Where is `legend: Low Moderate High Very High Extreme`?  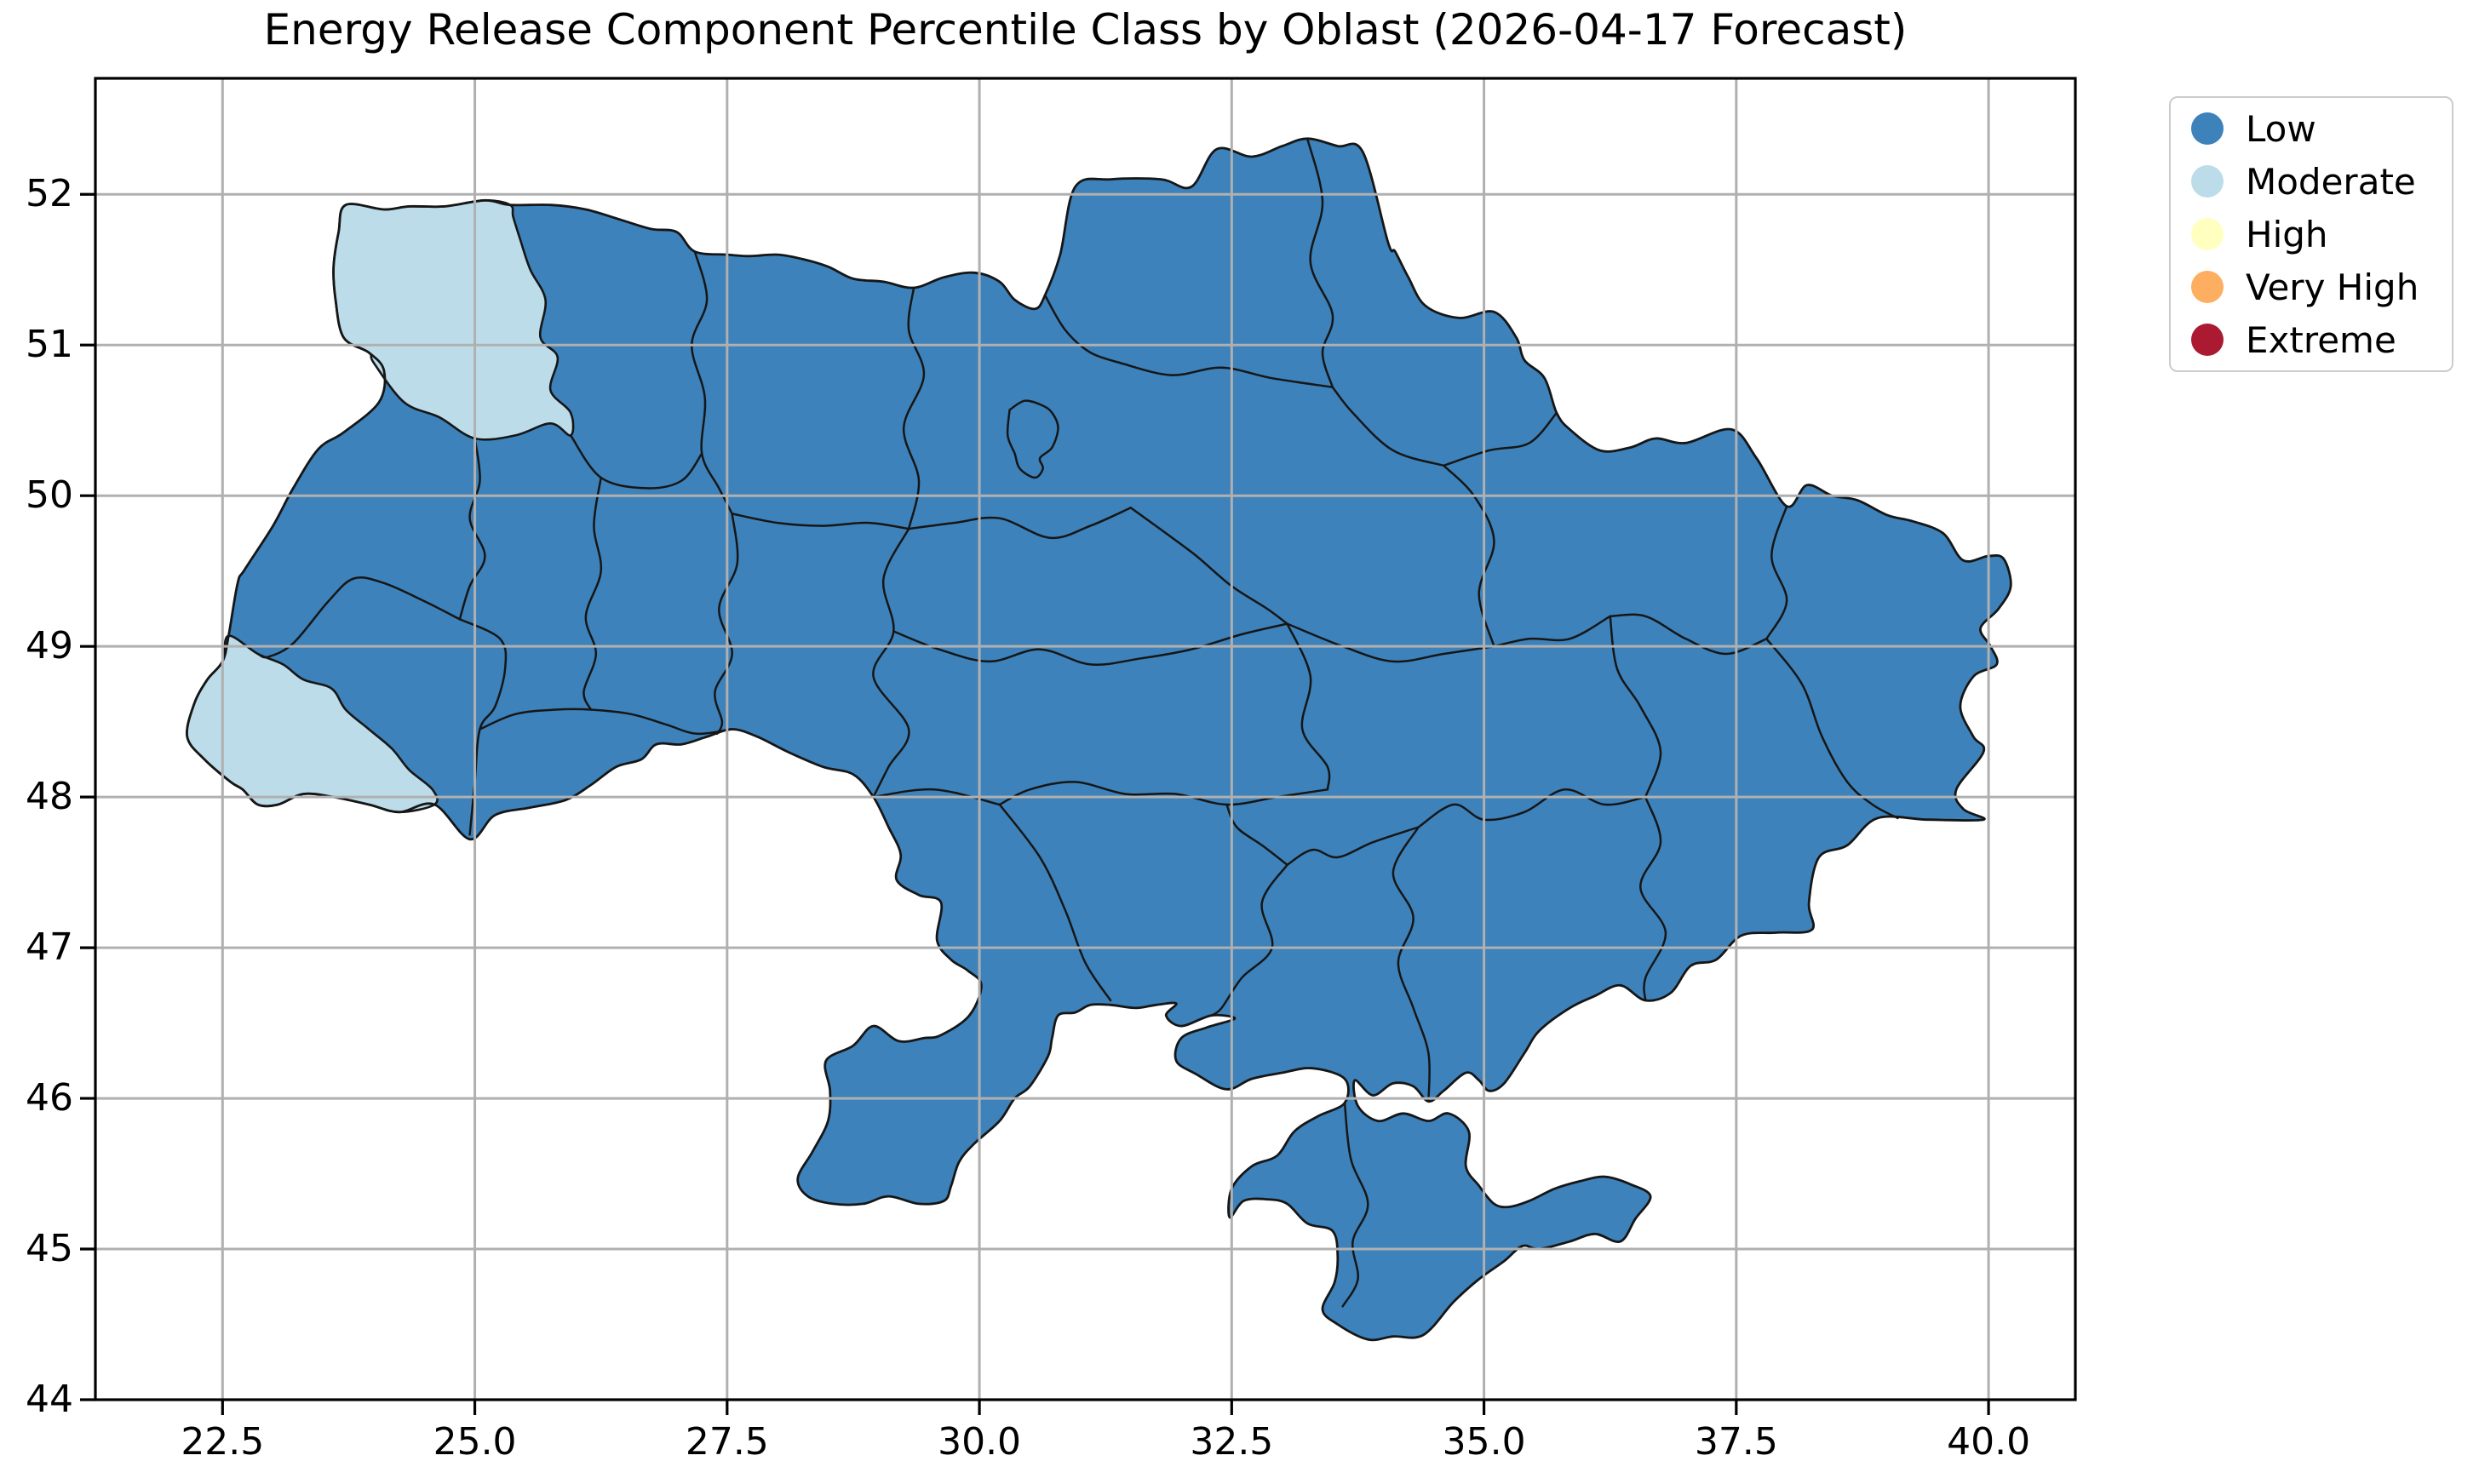
legend: Low Moderate High Very High Extreme is located at coordinates (2311, 234).